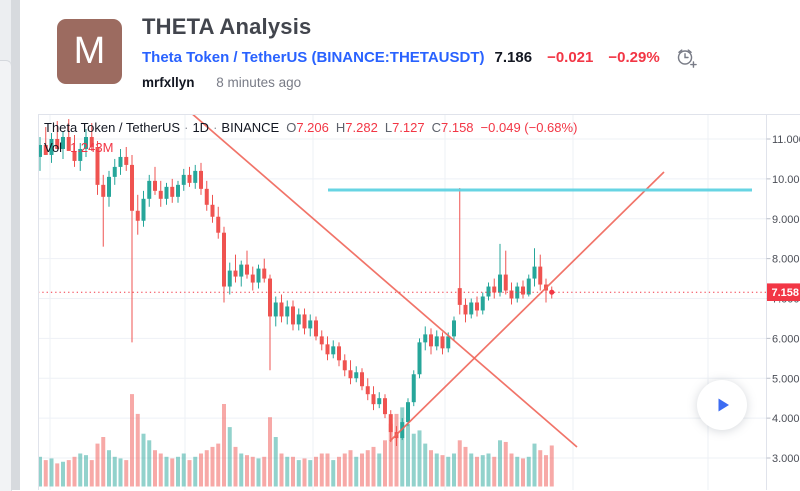  I want to click on svg-text: 9.000, so click(786, 220).